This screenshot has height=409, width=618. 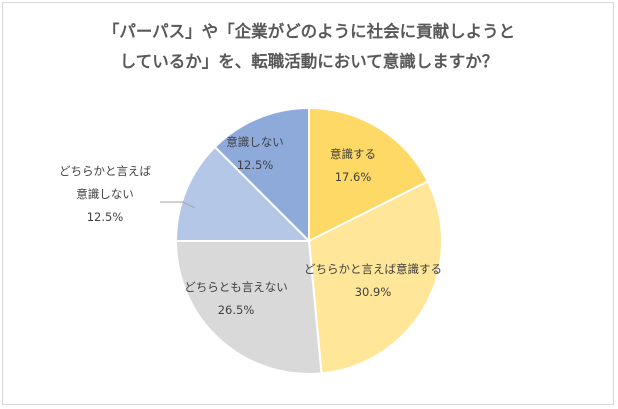 I want to click on chart-title-line-2: しているか」を、転職活動において意識しますか？, so click(x=309, y=61).